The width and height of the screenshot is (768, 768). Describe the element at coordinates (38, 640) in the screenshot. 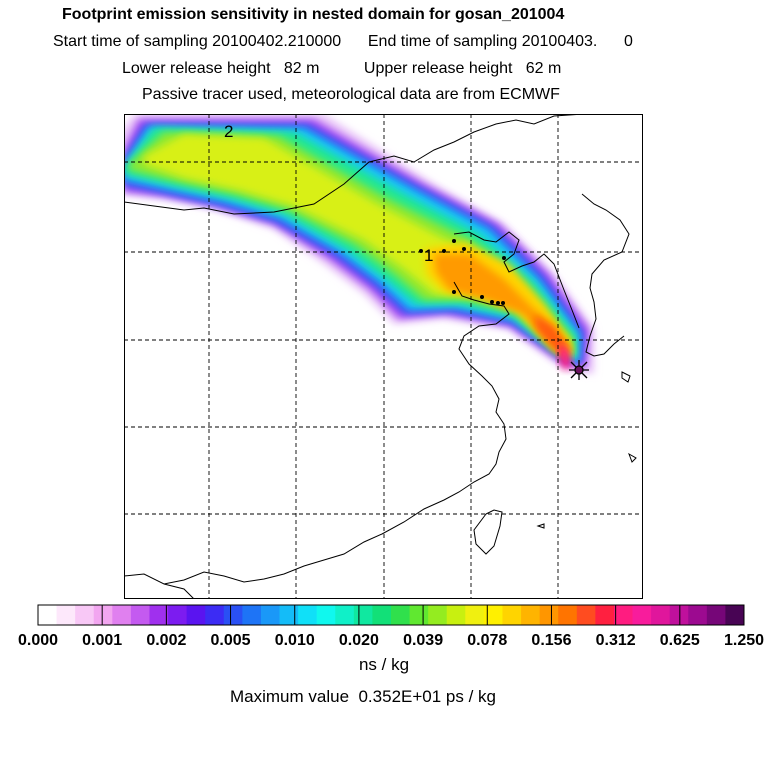

I see `colorbar-tick-label: 0.000` at that location.